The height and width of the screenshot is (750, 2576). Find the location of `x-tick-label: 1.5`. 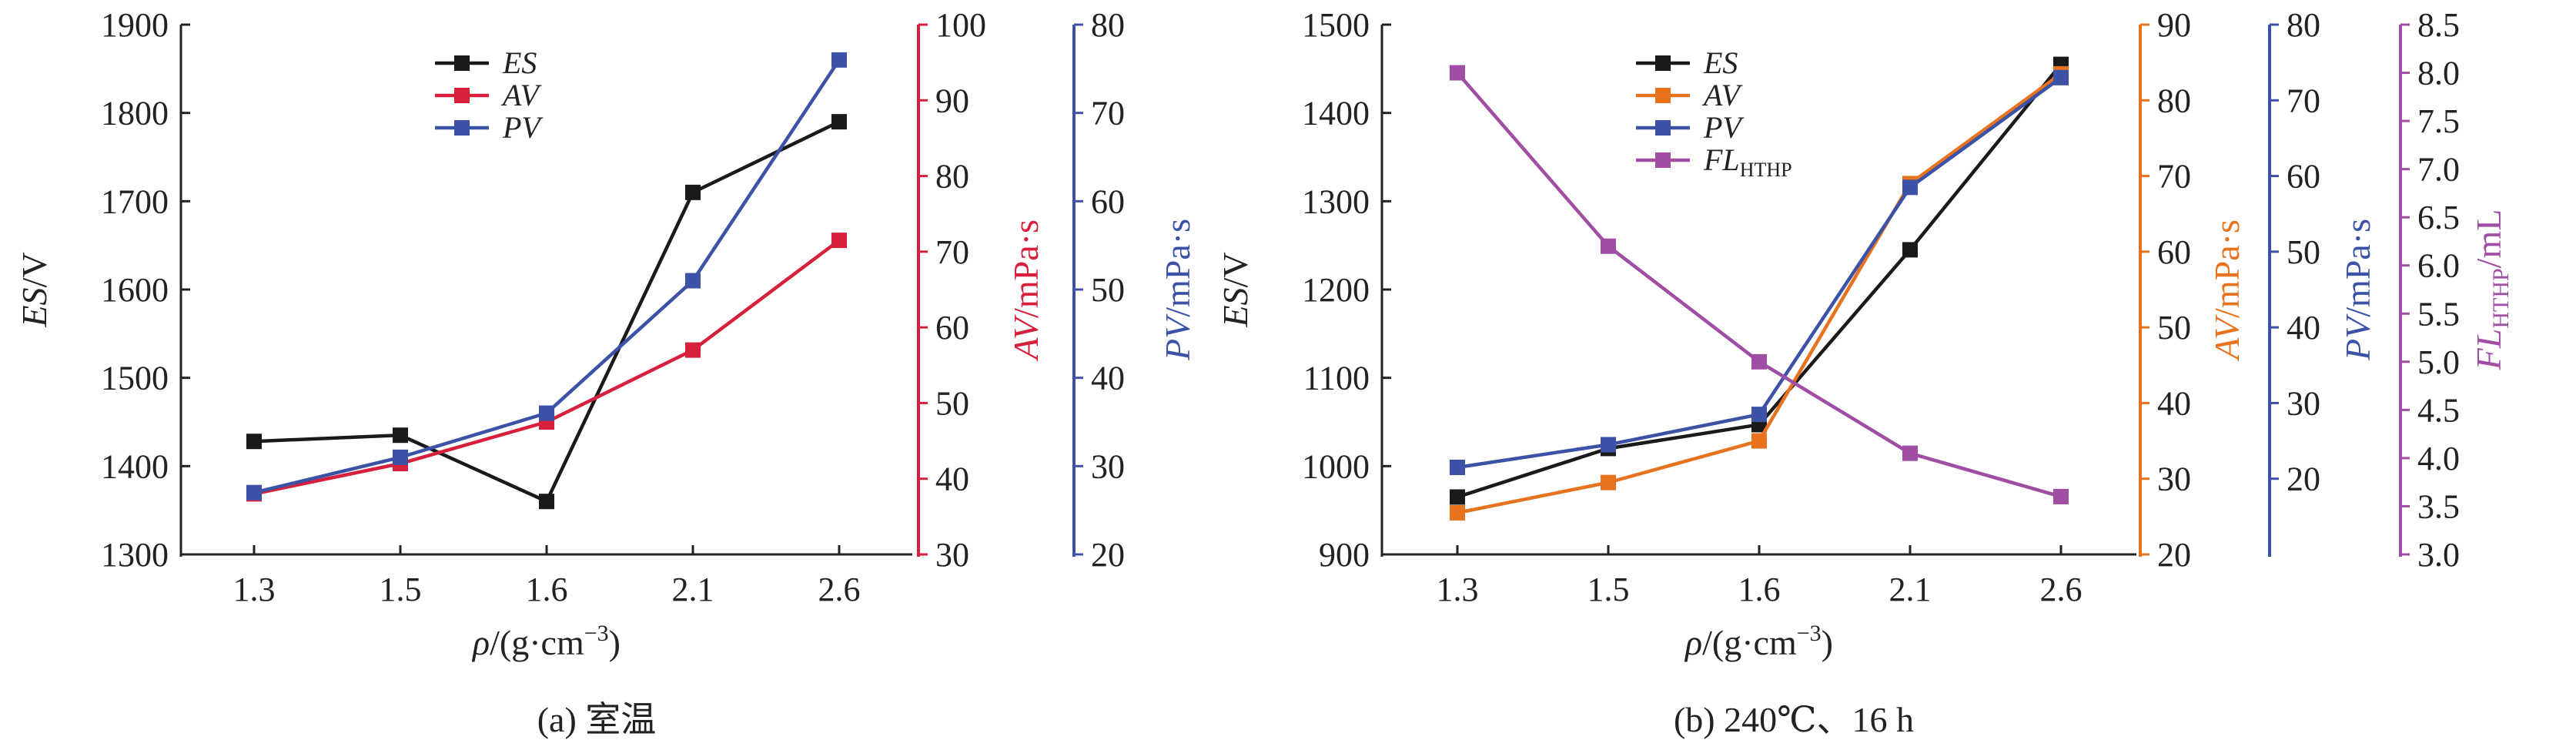

x-tick-label: 1.5 is located at coordinates (401, 589).